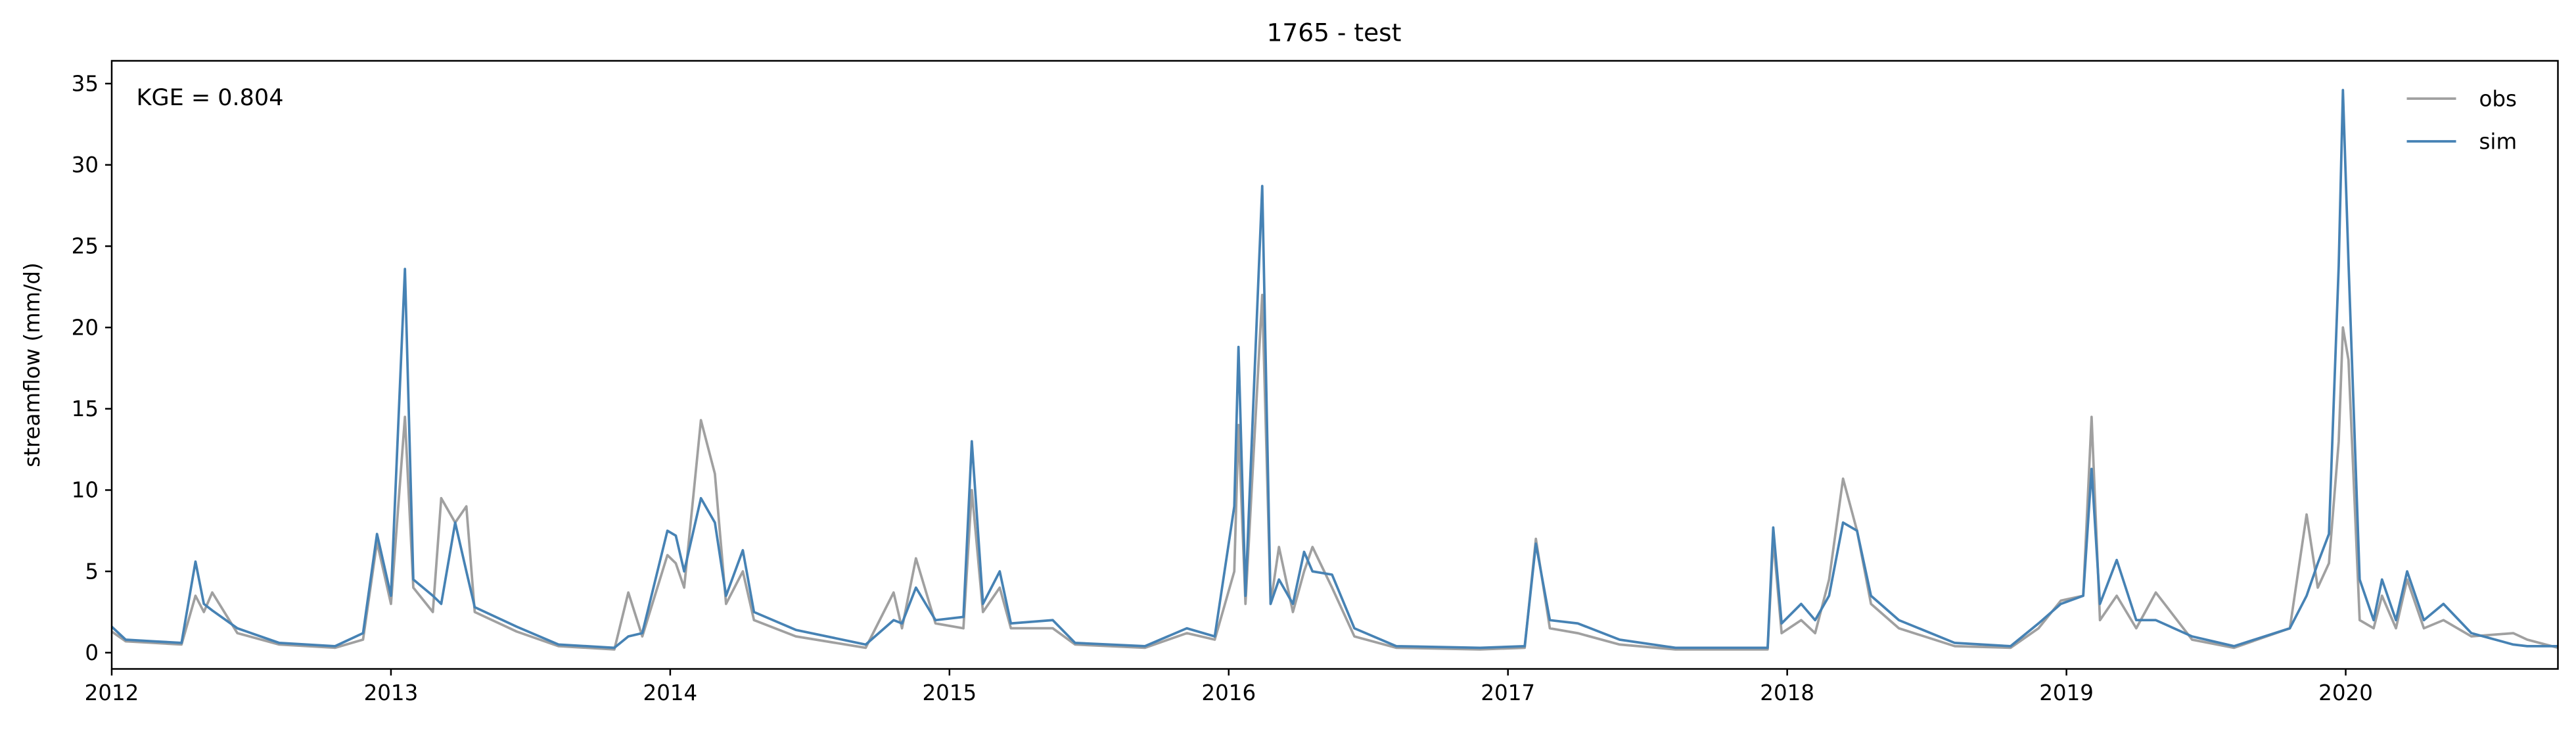 The height and width of the screenshot is (735, 2576). What do you see at coordinates (670, 692) in the screenshot?
I see `x-tick-label: 2014` at bounding box center [670, 692].